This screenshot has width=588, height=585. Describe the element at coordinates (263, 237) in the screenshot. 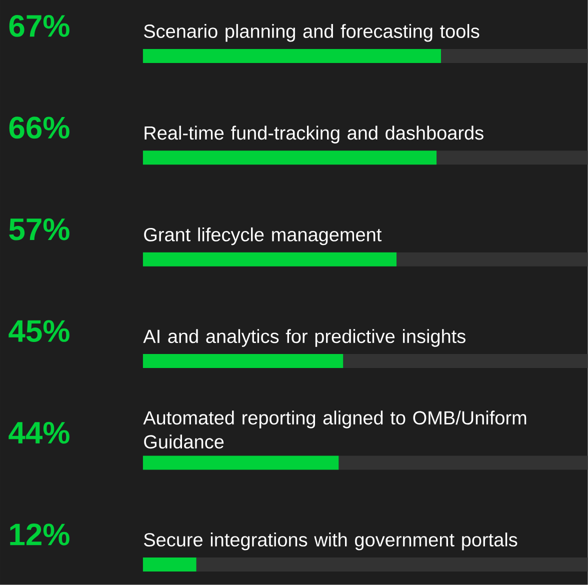

I see `y-tick-label: Grant lifecycle management` at that location.